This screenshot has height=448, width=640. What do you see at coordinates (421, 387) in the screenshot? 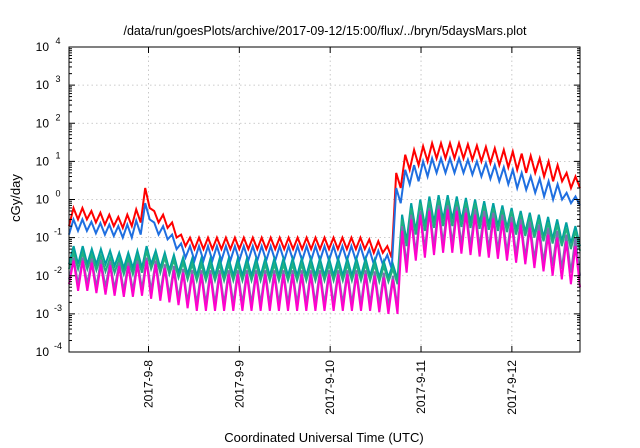
I see `x-tick-label: 2017-9-11` at bounding box center [421, 387].